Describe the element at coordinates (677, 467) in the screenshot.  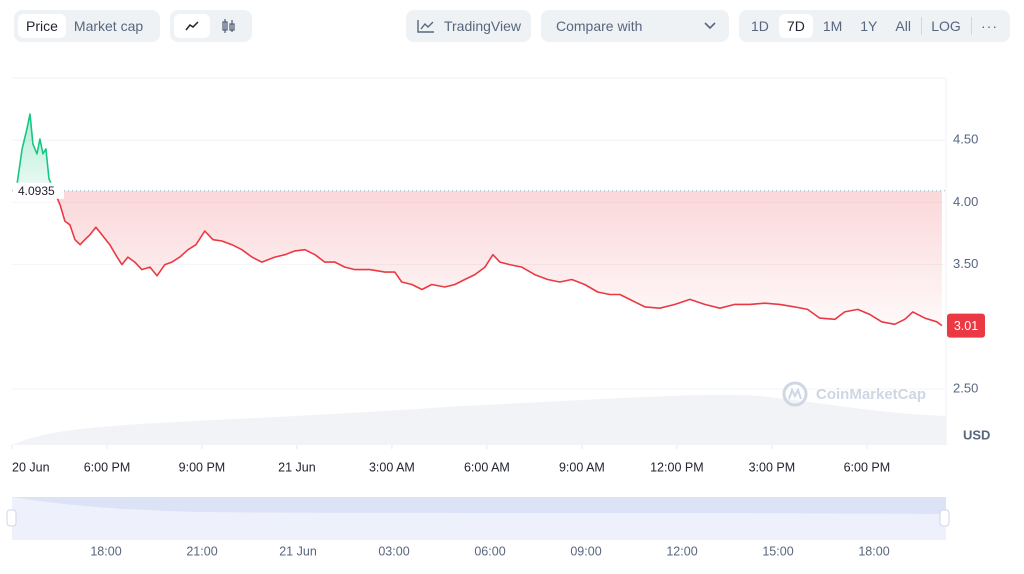
I see `x-tick-label: 12:00 PM` at that location.